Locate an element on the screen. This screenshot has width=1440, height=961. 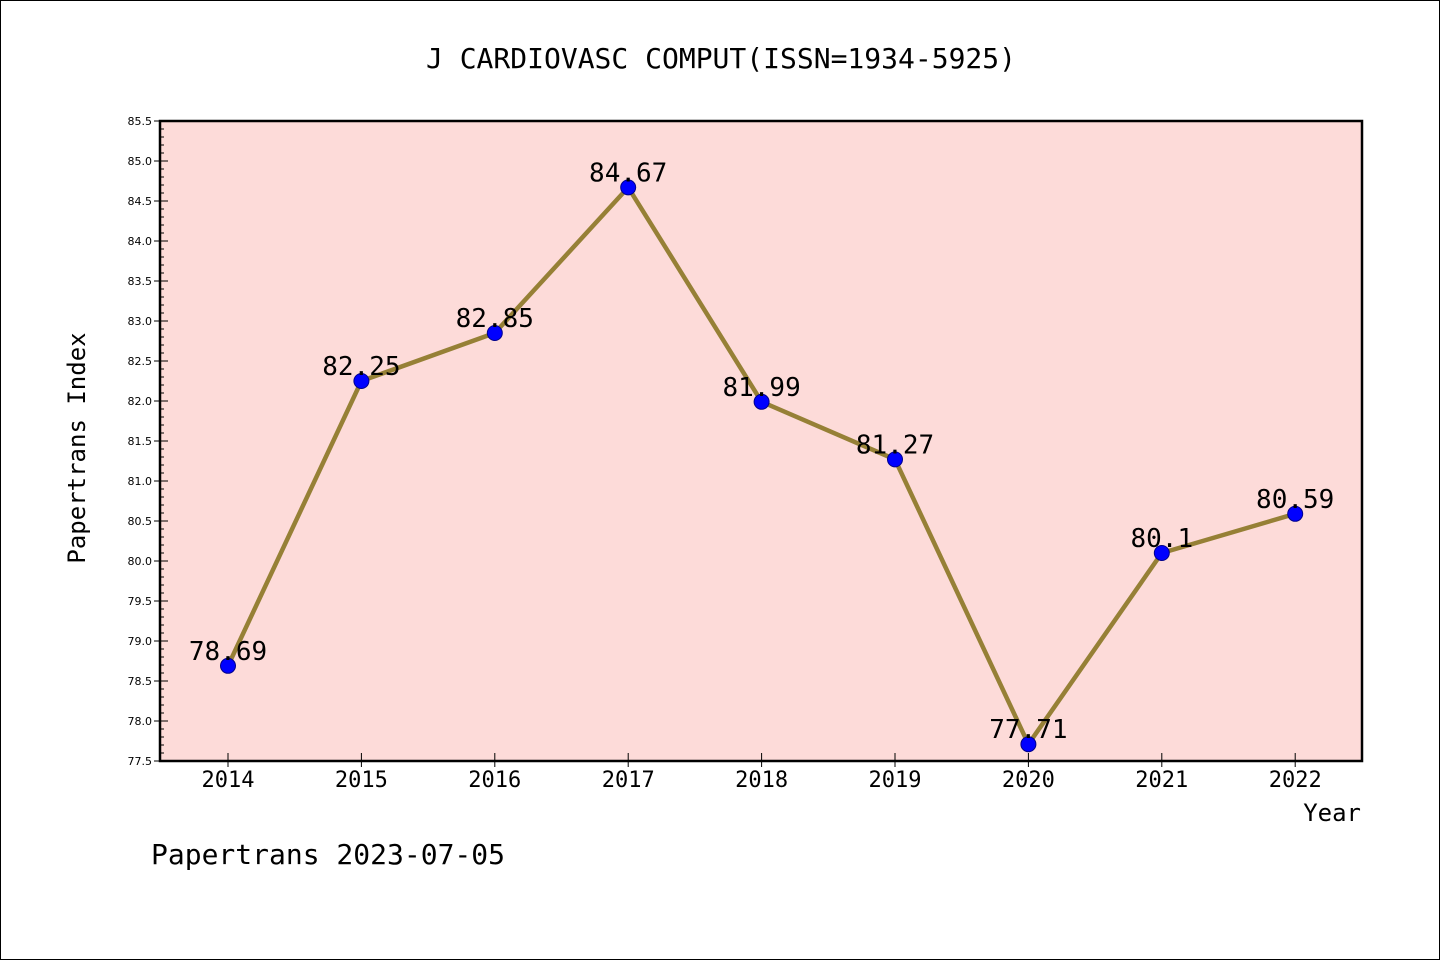
x-tick-label: 2019 is located at coordinates (895, 780).